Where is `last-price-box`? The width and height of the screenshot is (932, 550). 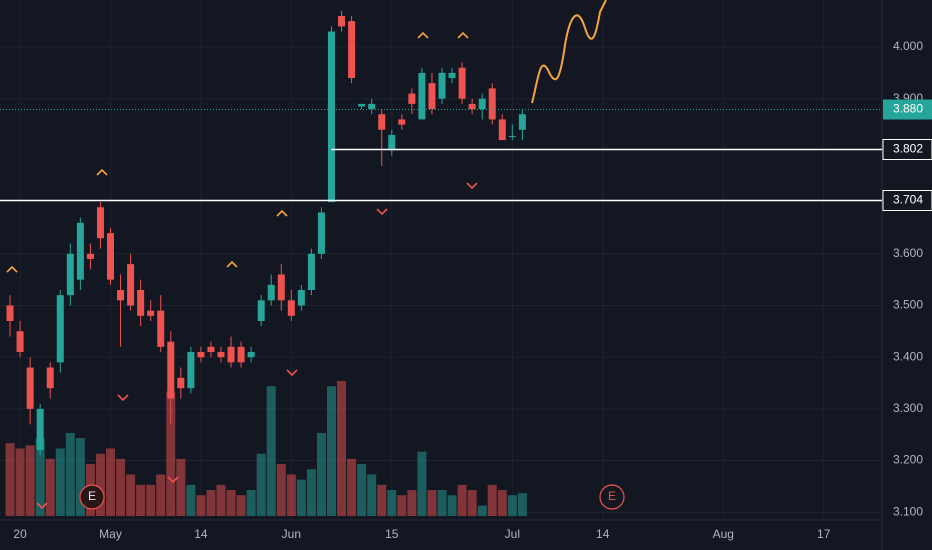 last-price-box is located at coordinates (907, 109).